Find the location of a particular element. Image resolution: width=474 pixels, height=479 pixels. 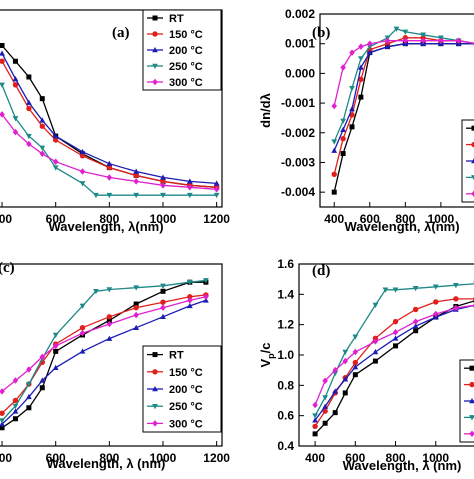

plot-frame is located at coordinates (397, 110).